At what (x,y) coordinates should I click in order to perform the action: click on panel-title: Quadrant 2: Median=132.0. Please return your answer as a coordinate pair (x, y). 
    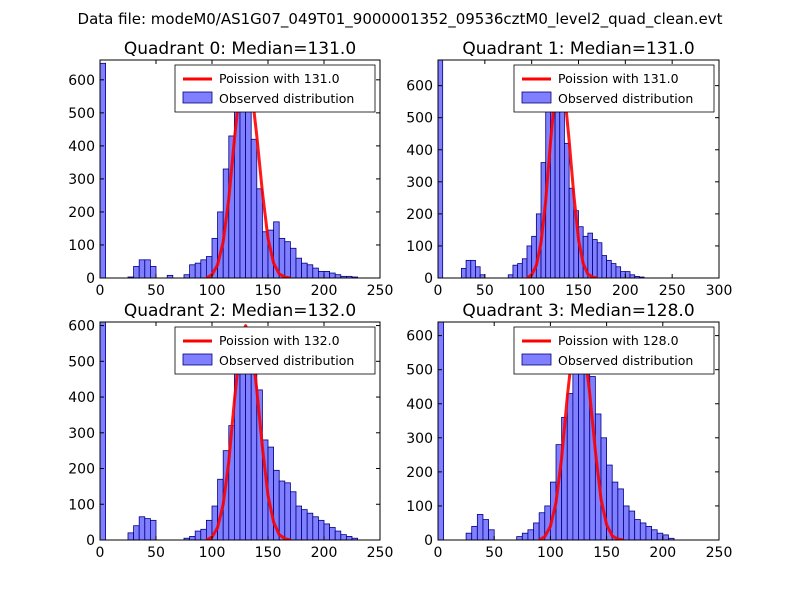
    Looking at the image, I should click on (240, 311).